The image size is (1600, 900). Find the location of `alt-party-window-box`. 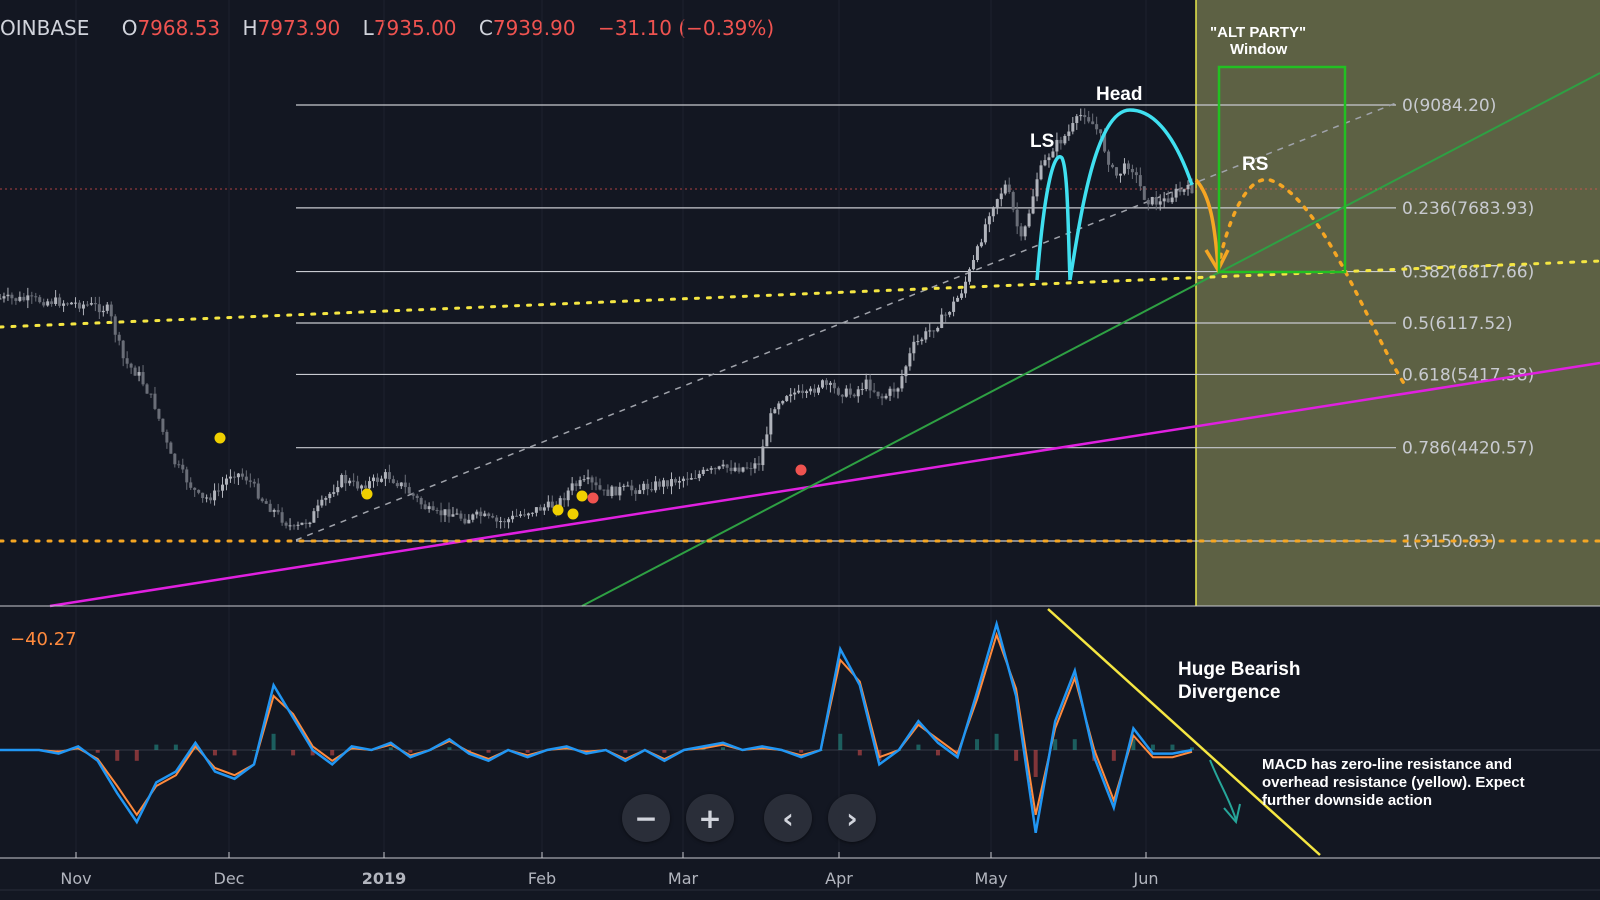

alt-party-window-box is located at coordinates (1282, 169).